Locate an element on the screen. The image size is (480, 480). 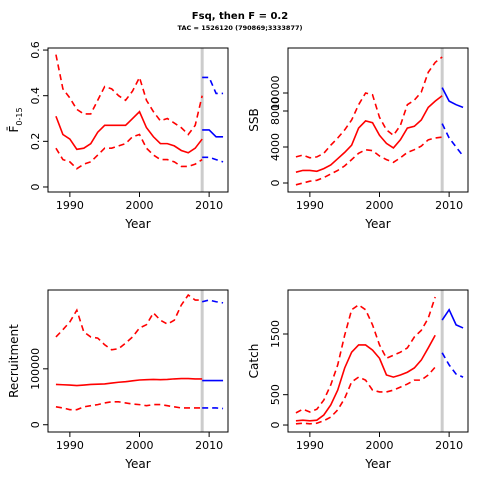
y-tick-label: 0.6 is located at coordinates (35, 50).